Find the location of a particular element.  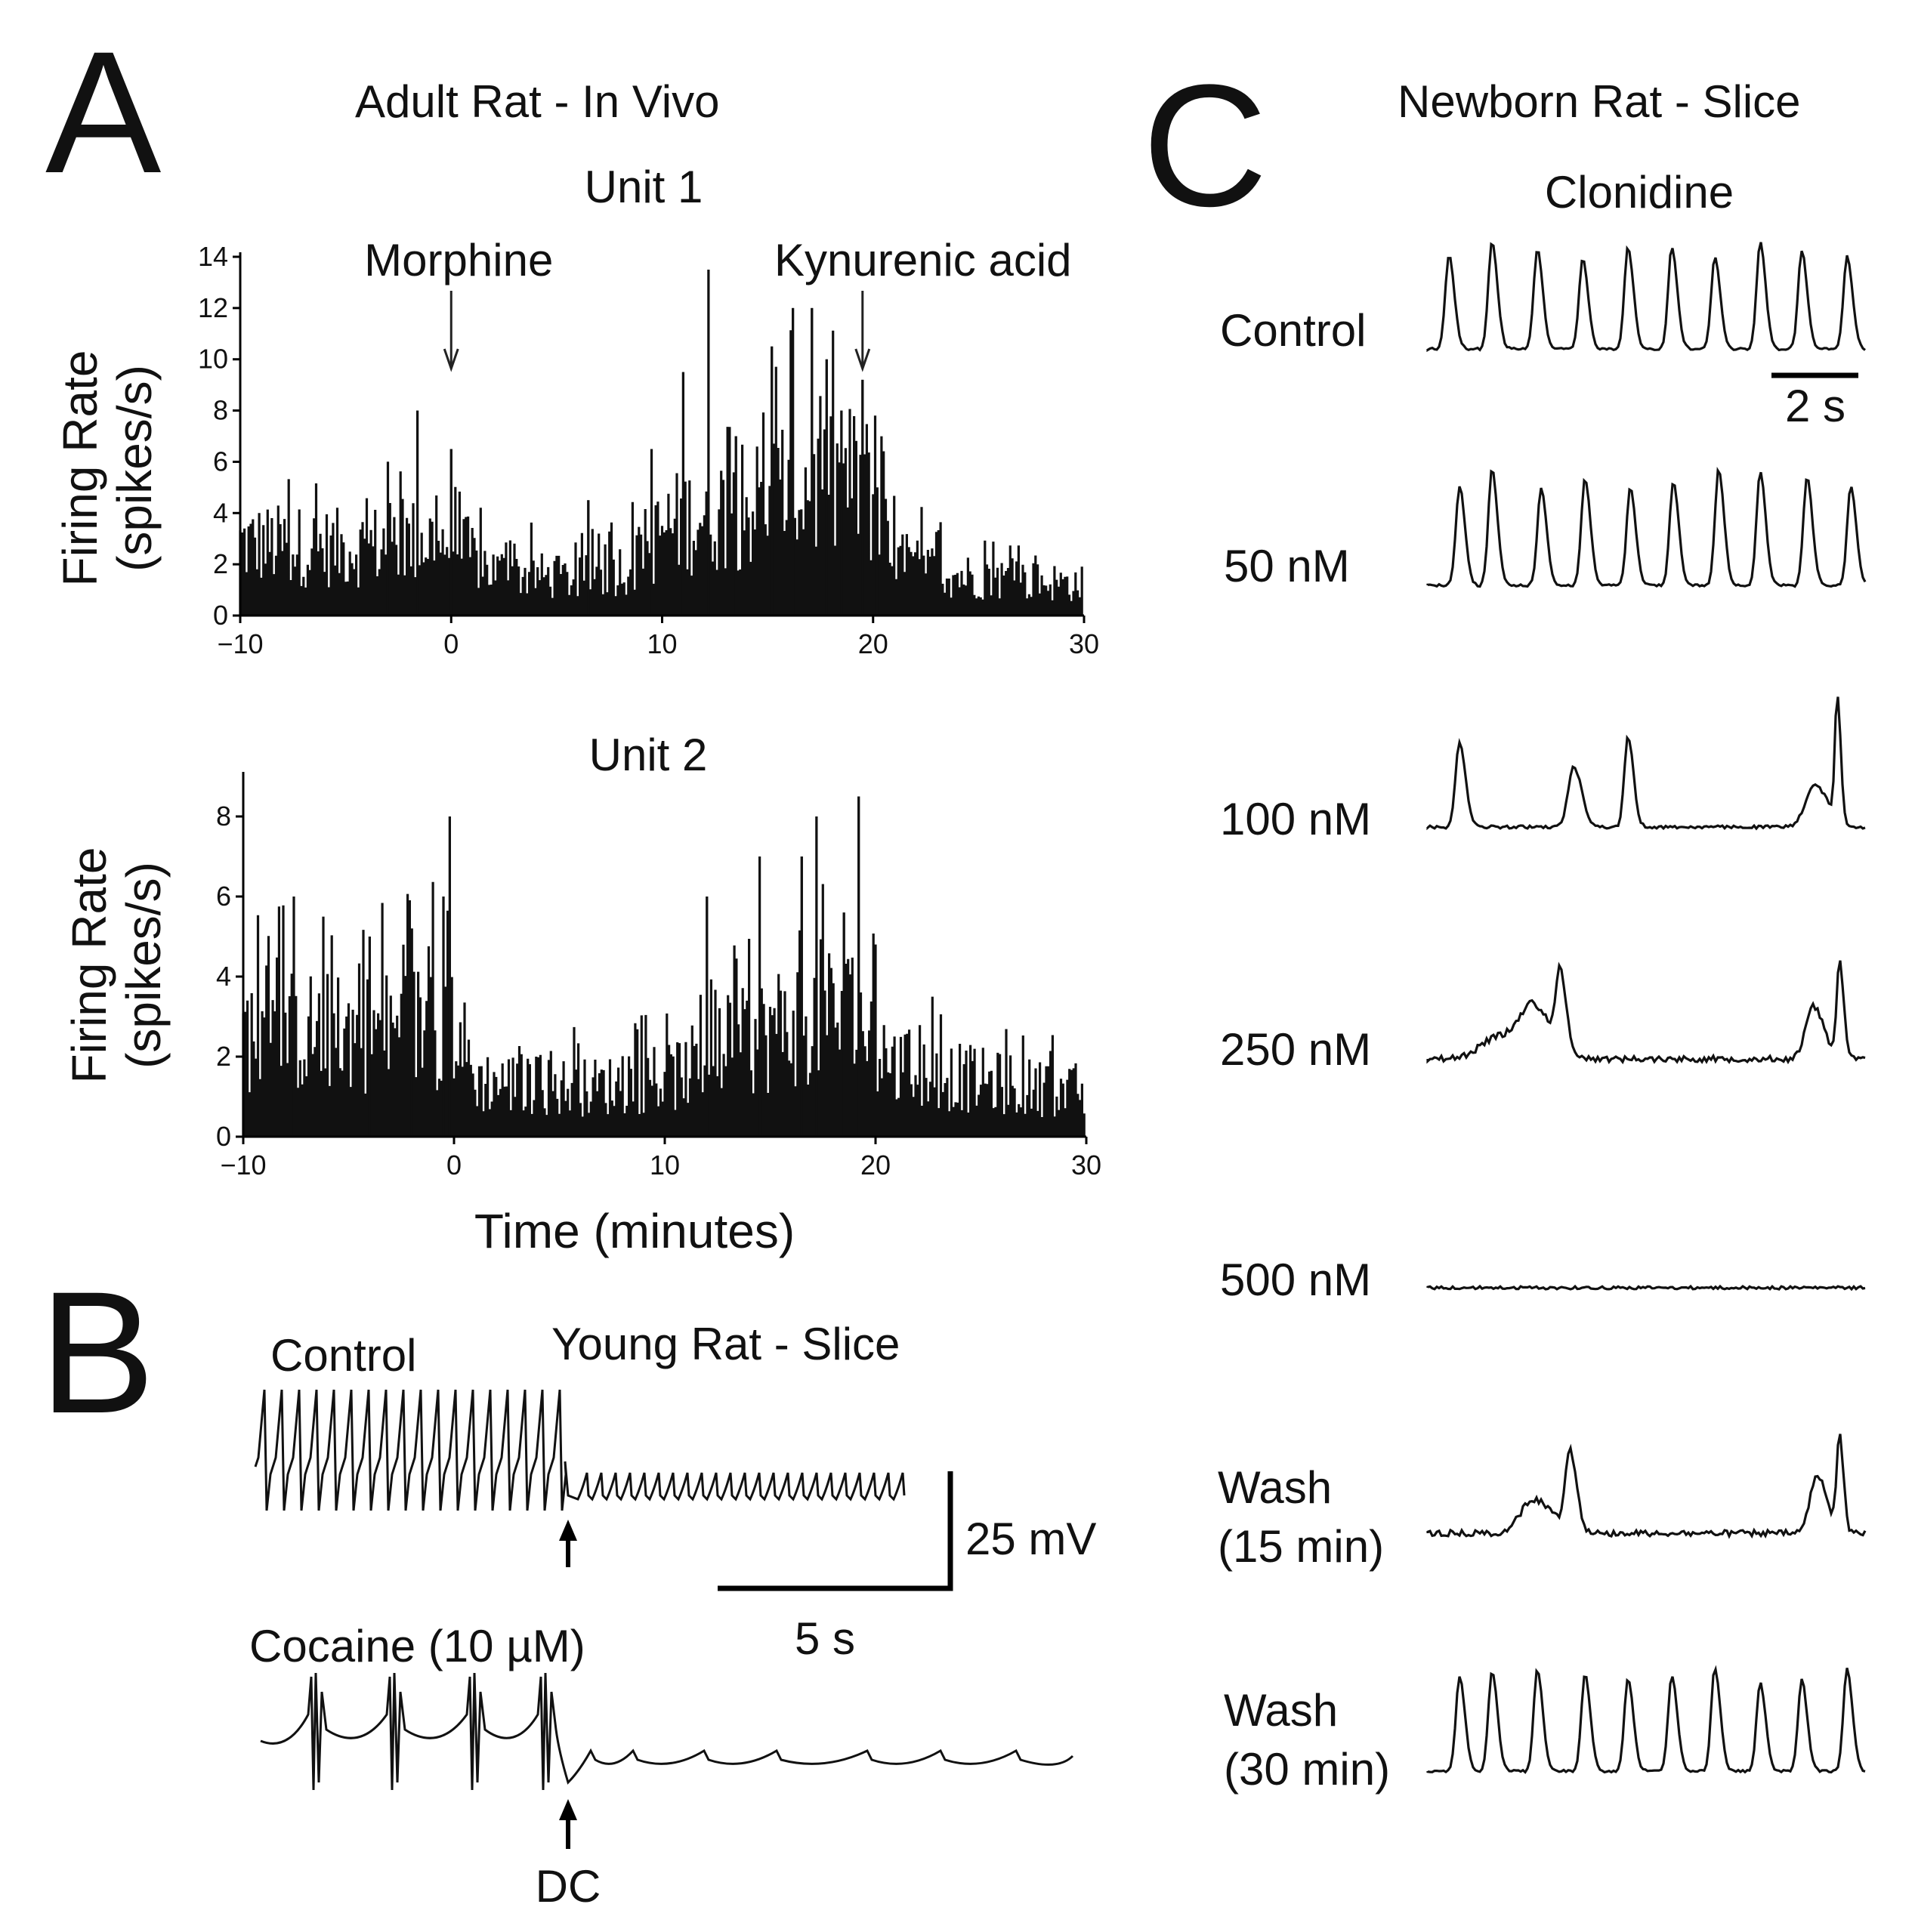

dc-arrow-top is located at coordinates (568, 1544).